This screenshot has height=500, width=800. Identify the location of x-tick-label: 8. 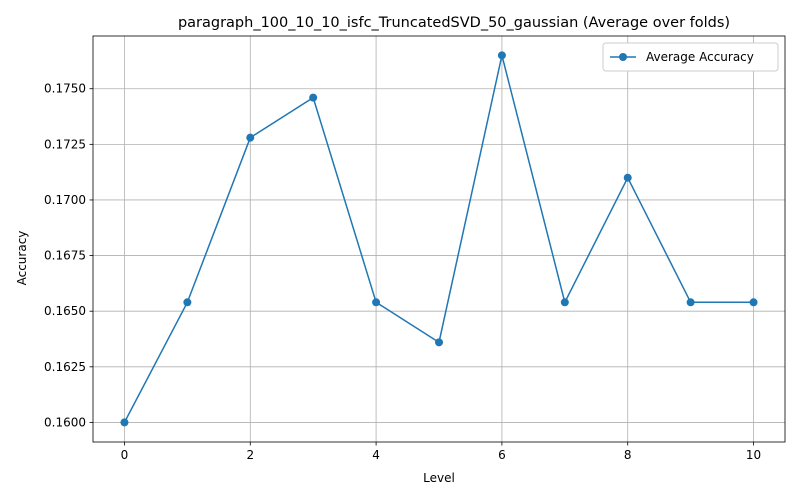
(628, 455).